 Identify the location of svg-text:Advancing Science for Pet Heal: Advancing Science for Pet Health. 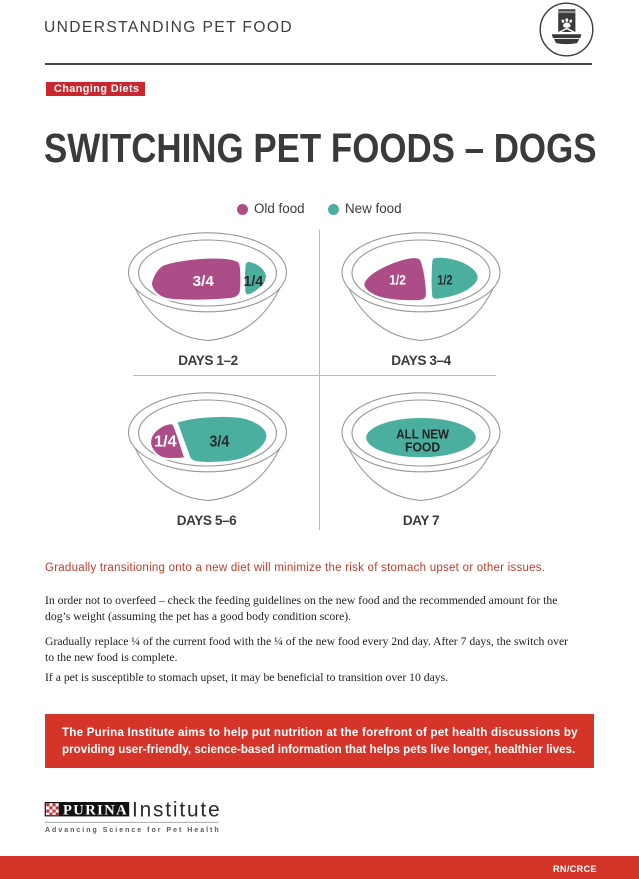
(133, 830).